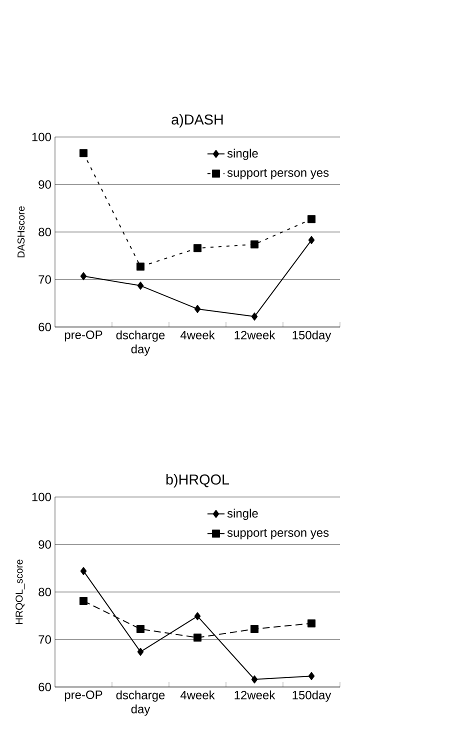 This screenshot has height=737, width=452. What do you see at coordinates (198, 481) in the screenshot?
I see `chart-title: b)HRQOL` at bounding box center [198, 481].